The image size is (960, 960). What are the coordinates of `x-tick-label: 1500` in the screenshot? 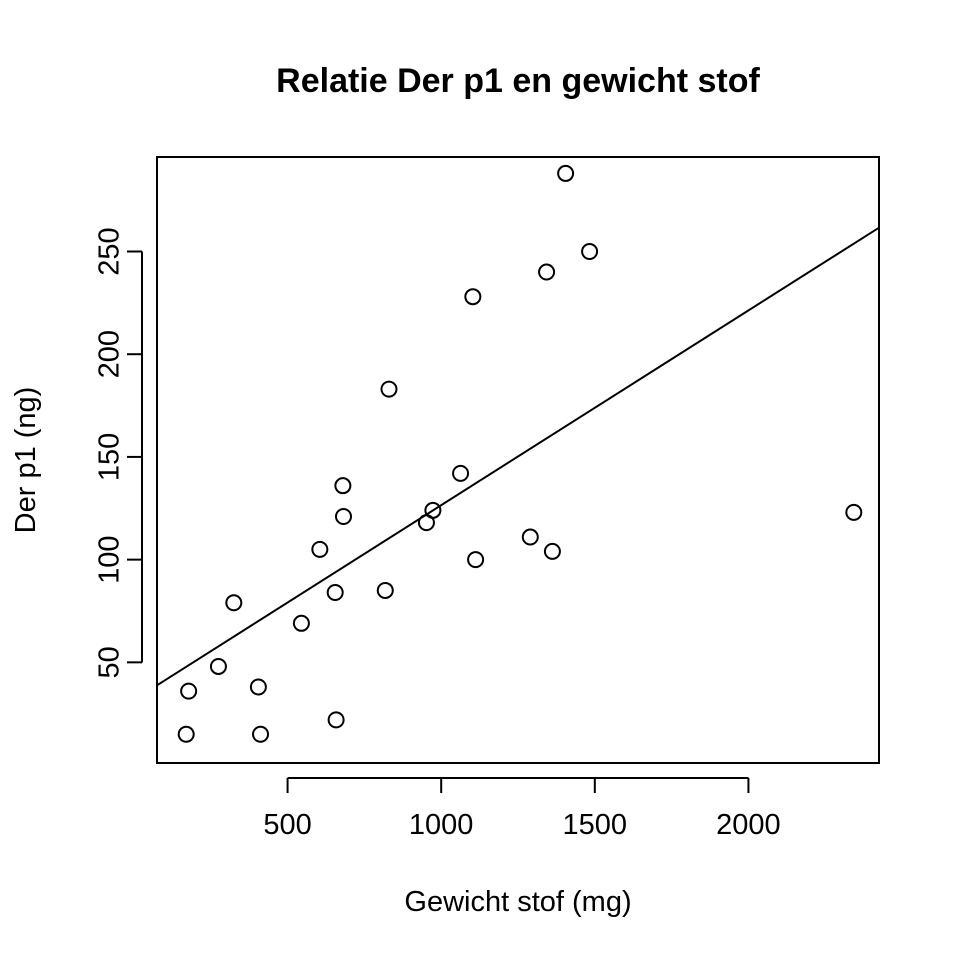 It's located at (595, 825).